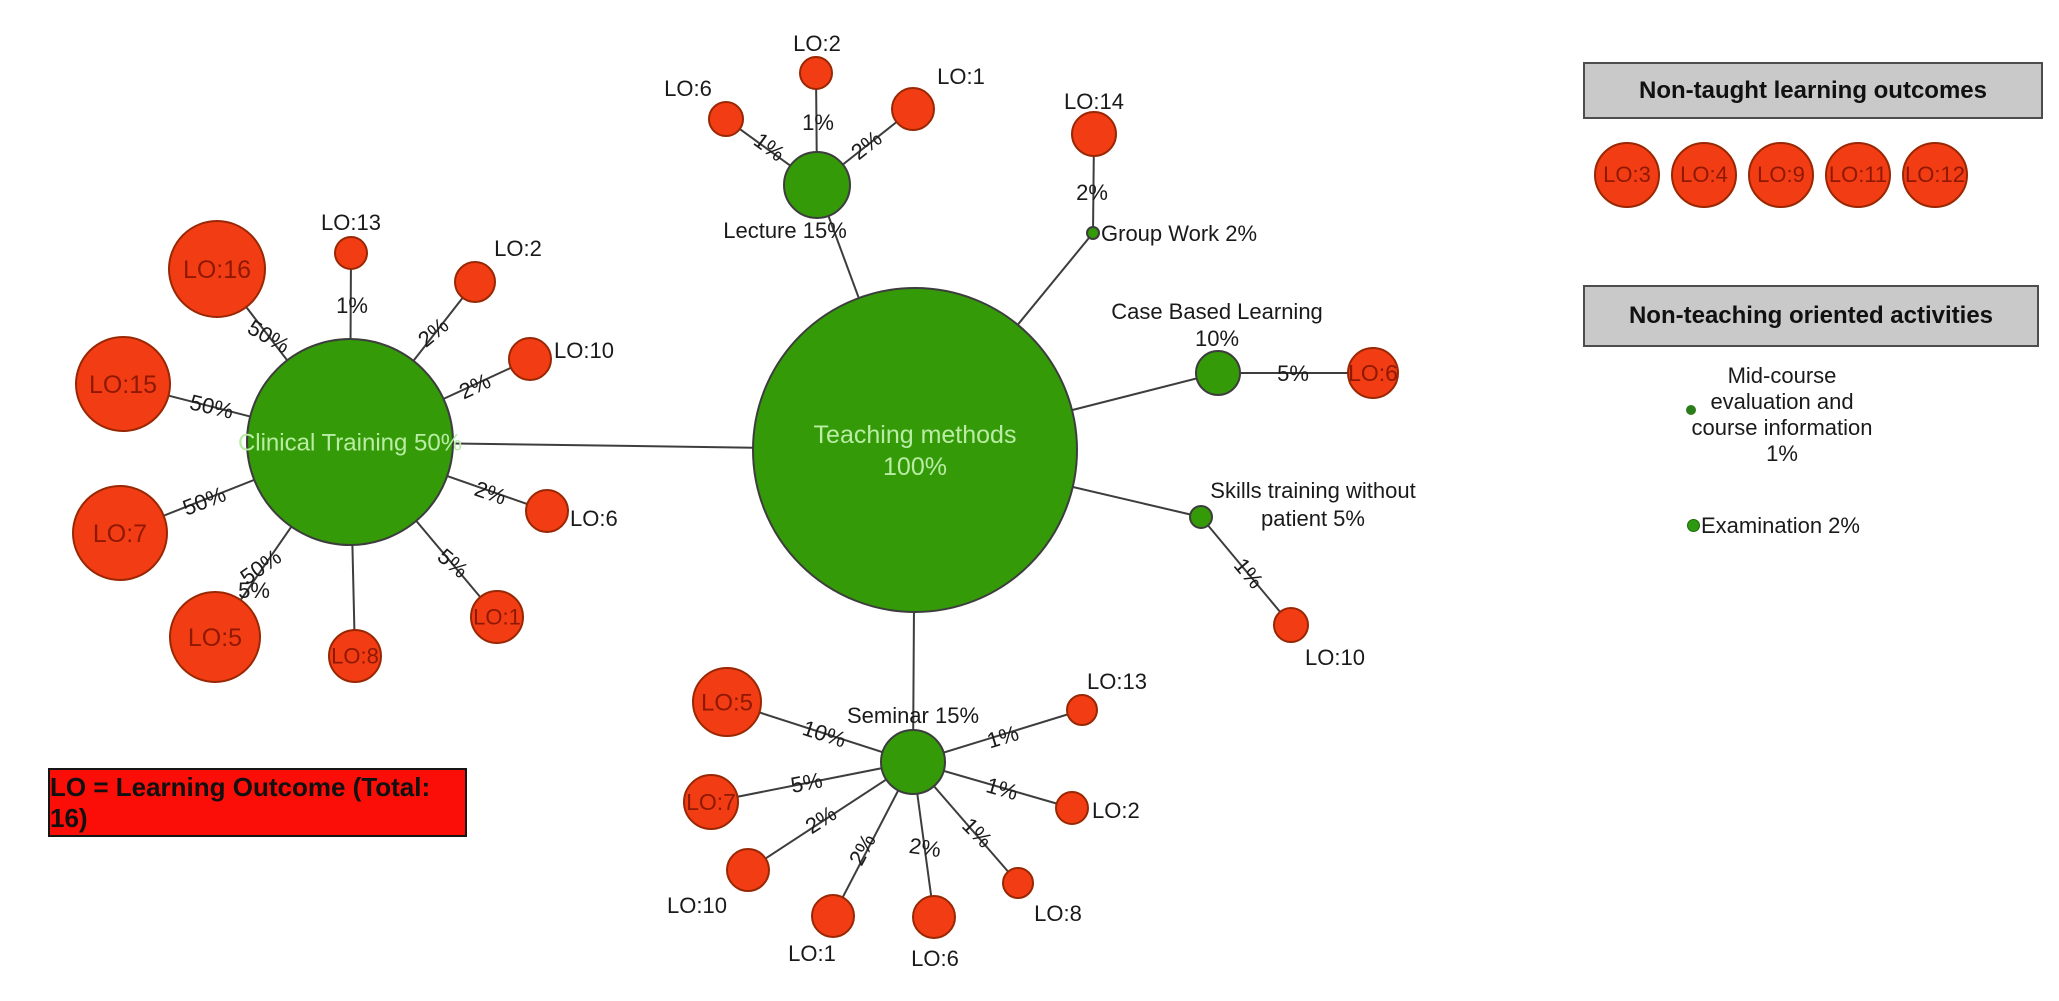  I want to click on label-lo6s: LO:6, so click(935, 958).